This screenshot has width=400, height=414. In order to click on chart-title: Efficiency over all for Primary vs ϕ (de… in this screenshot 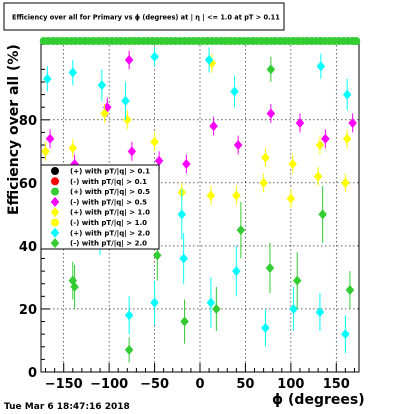, I will do `click(146, 18)`.